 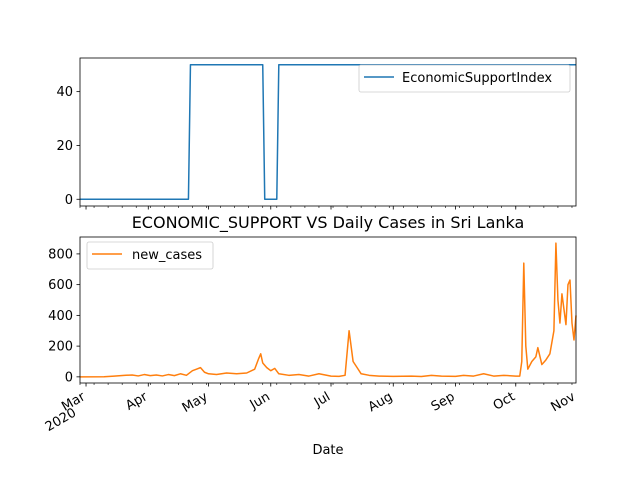 I want to click on bottom-legend-box, so click(x=150, y=255).